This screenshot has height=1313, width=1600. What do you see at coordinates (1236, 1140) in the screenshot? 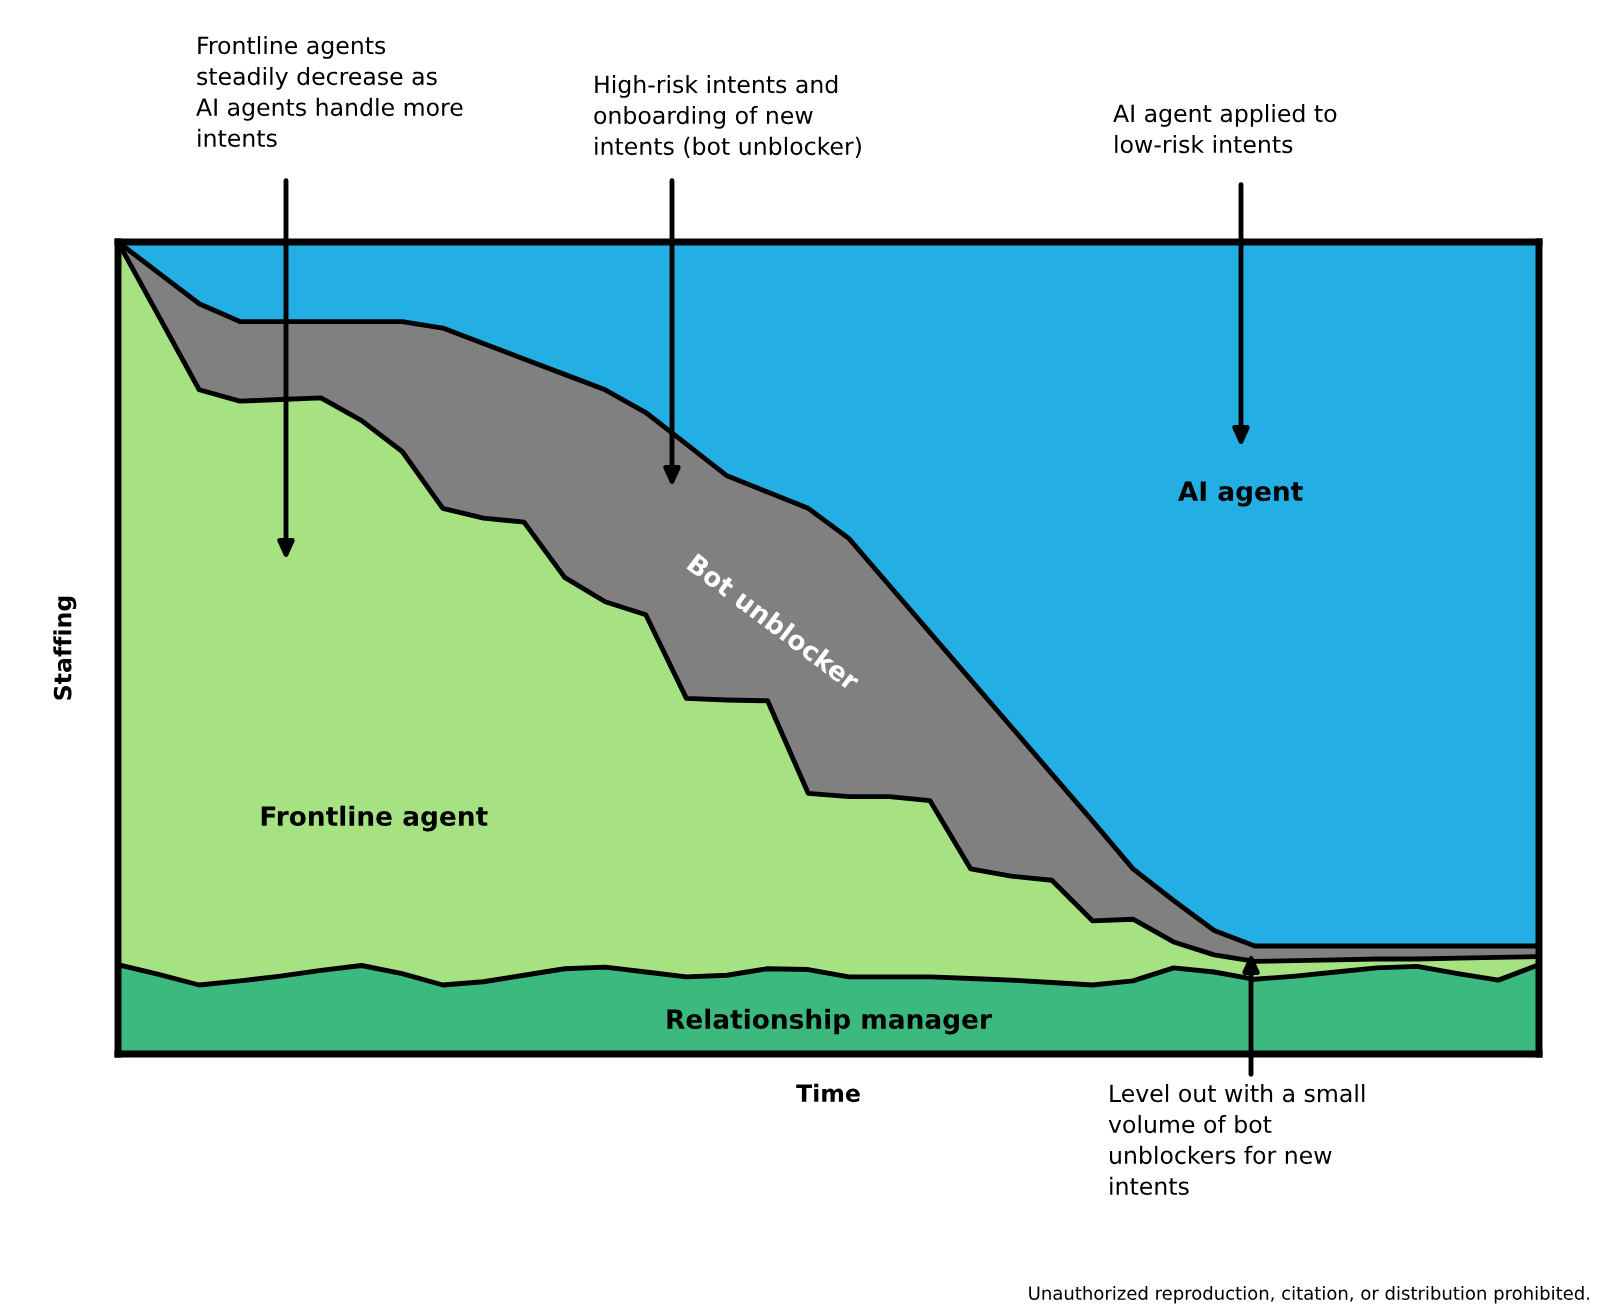
I see `text: Level out with a small volume of bot unblockers for new intents` at bounding box center [1236, 1140].